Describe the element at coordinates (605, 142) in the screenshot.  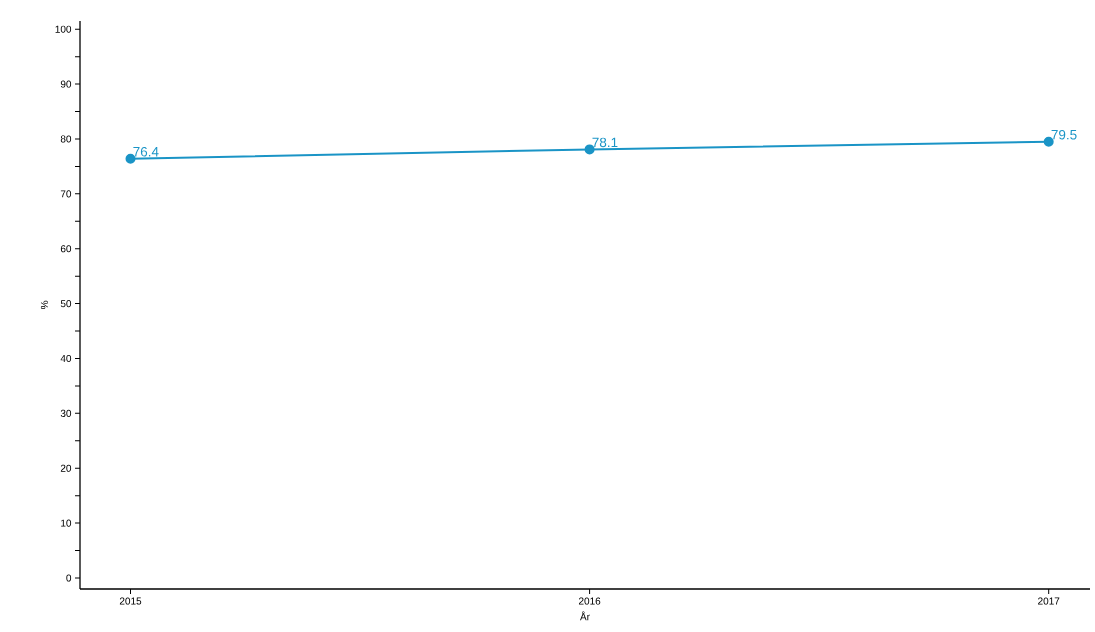
I see `data-label: 78.1` at that location.